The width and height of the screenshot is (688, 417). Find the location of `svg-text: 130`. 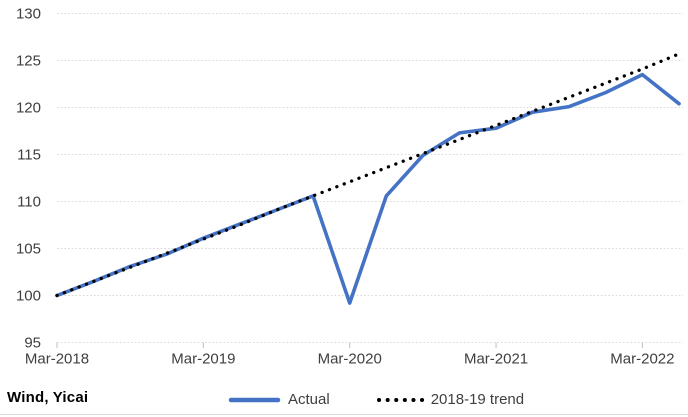

svg-text: 130 is located at coordinates (28, 14).